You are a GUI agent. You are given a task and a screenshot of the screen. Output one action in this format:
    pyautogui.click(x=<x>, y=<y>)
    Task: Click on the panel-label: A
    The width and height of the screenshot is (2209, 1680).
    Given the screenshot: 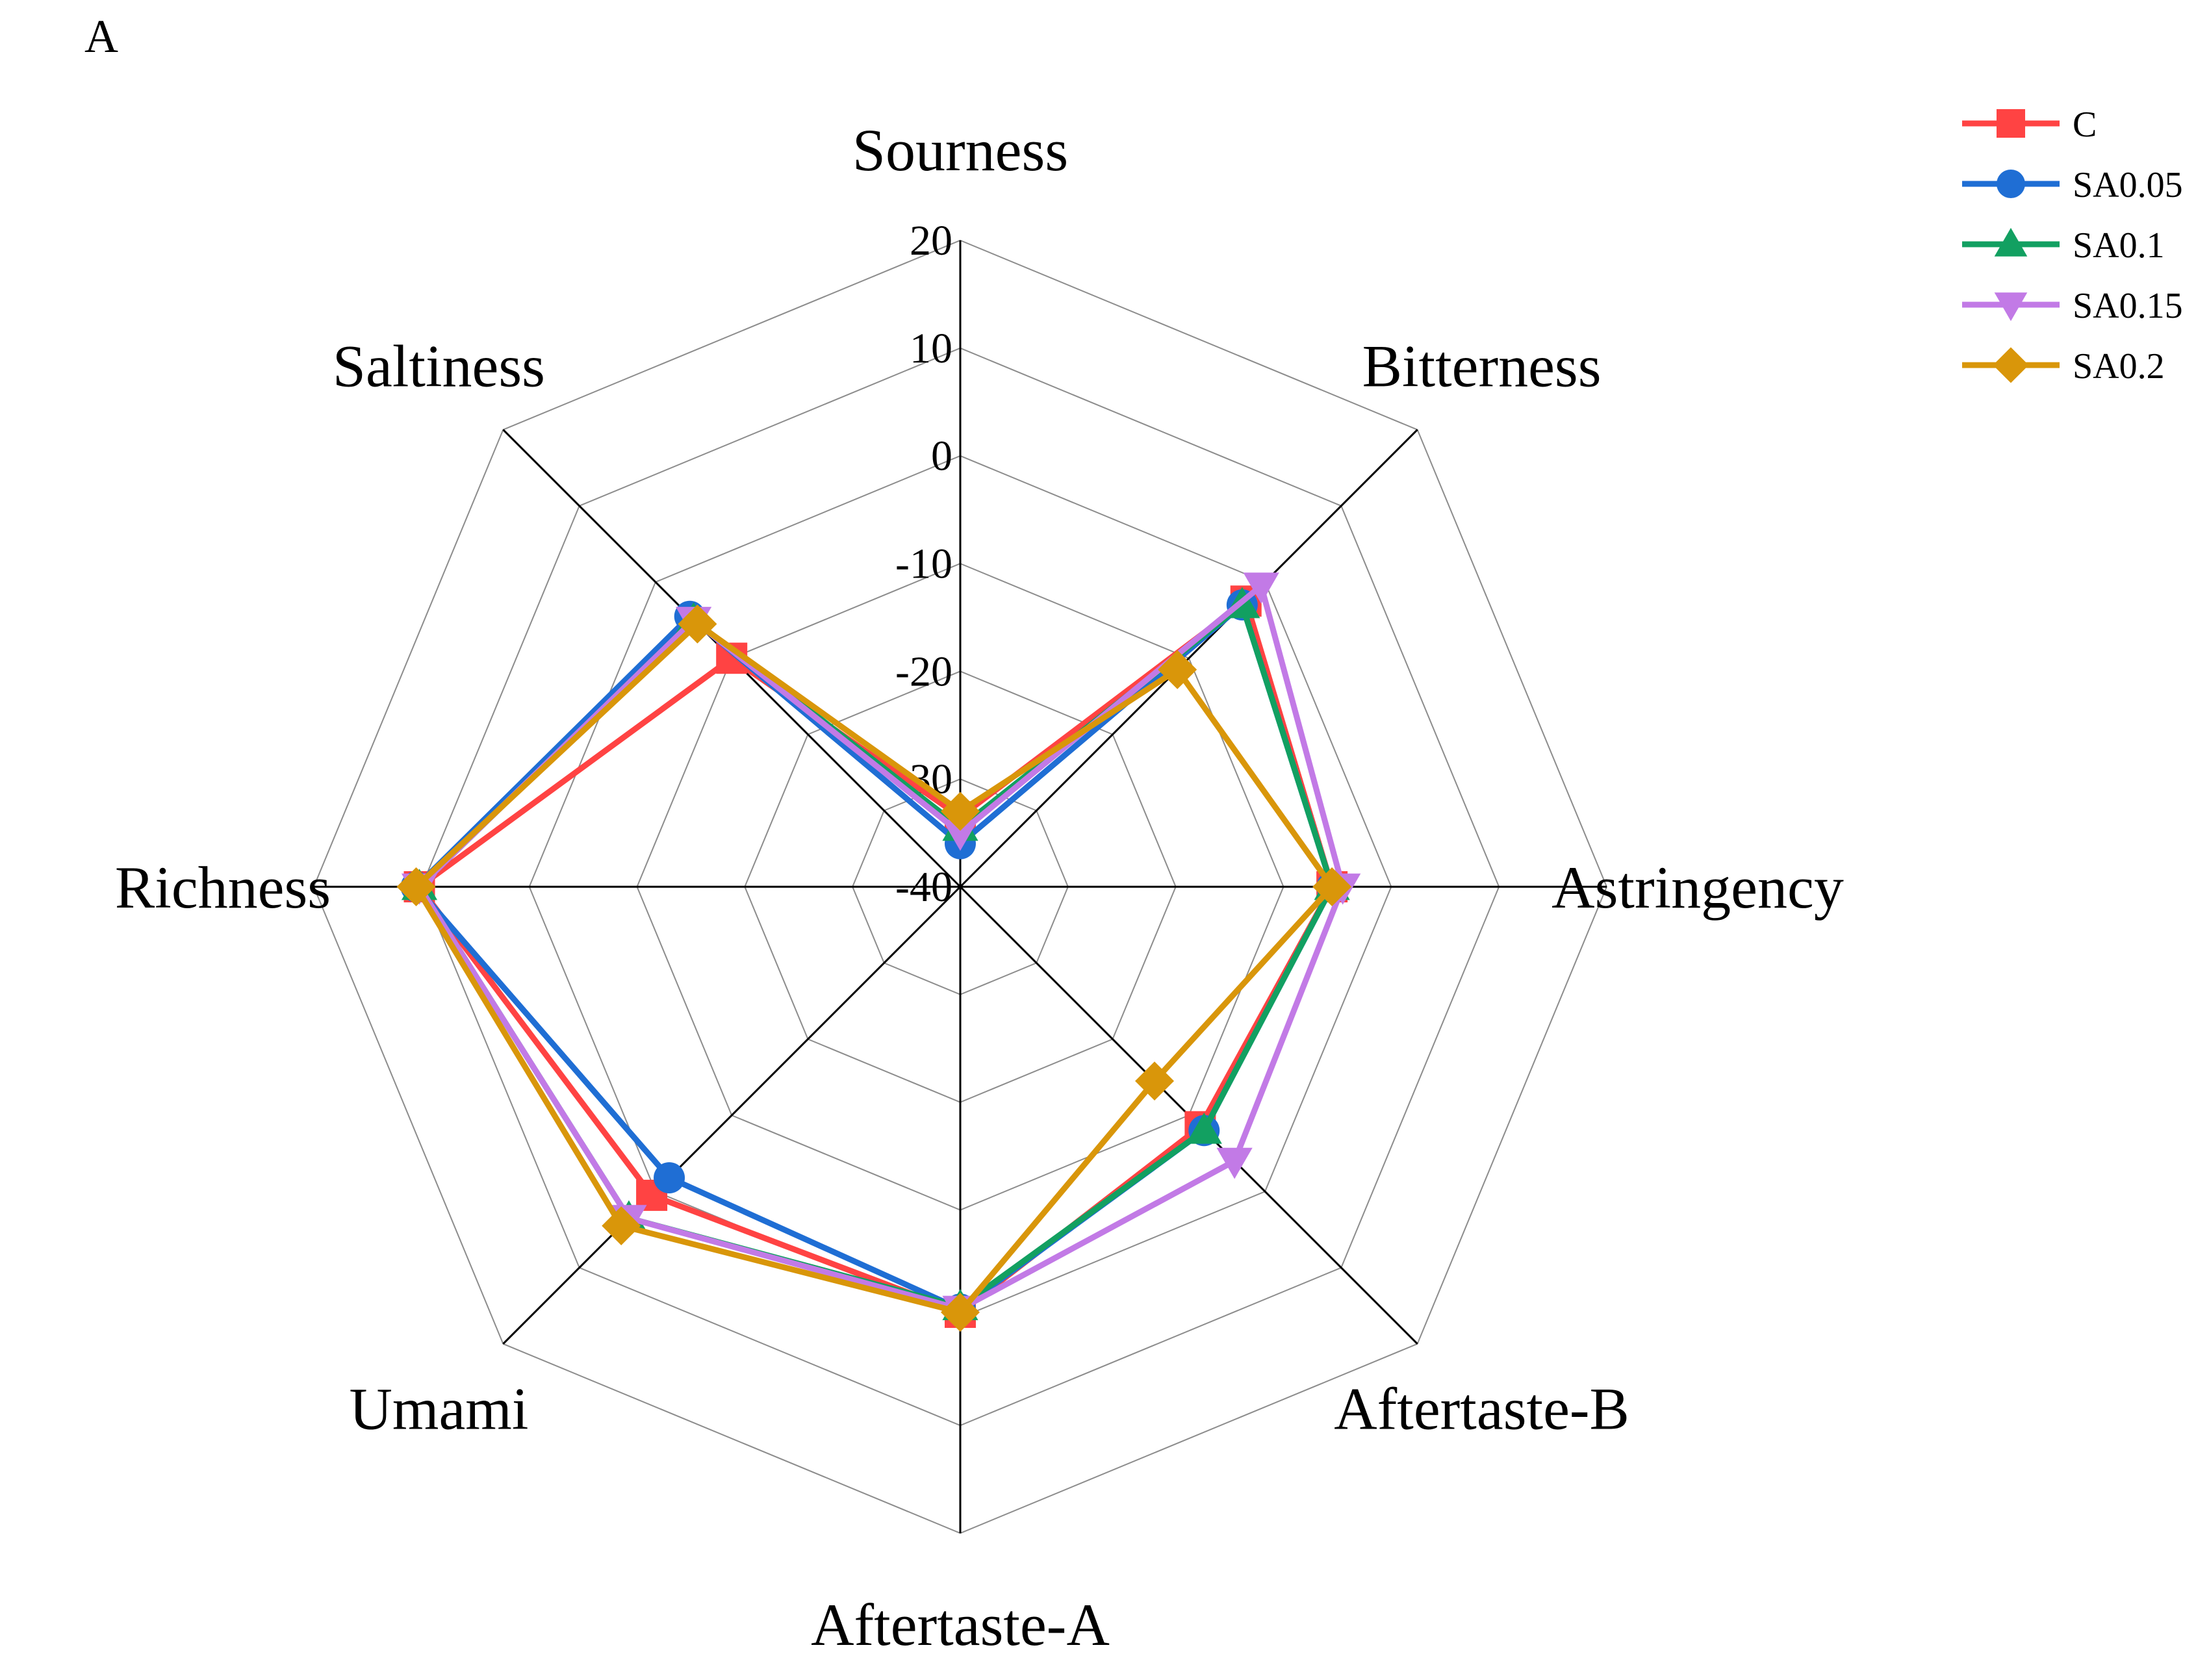 What is the action you would take?
    pyautogui.click(x=101, y=36)
    